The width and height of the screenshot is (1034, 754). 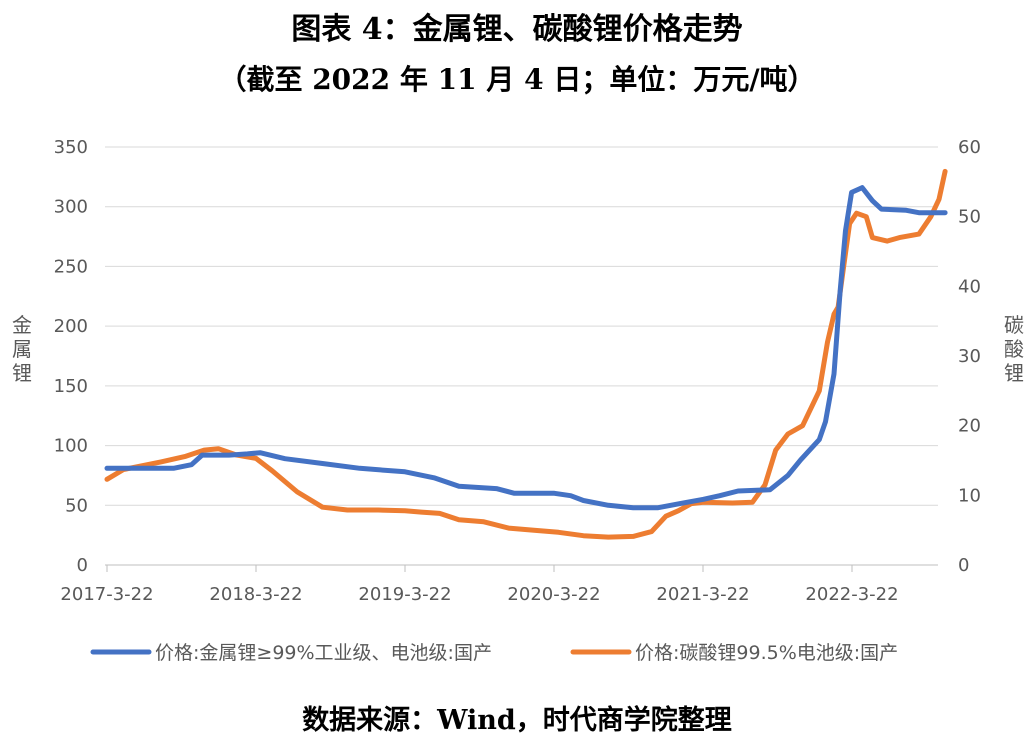 I want to click on left-axis-title: 金属锂, so click(x=22, y=349).